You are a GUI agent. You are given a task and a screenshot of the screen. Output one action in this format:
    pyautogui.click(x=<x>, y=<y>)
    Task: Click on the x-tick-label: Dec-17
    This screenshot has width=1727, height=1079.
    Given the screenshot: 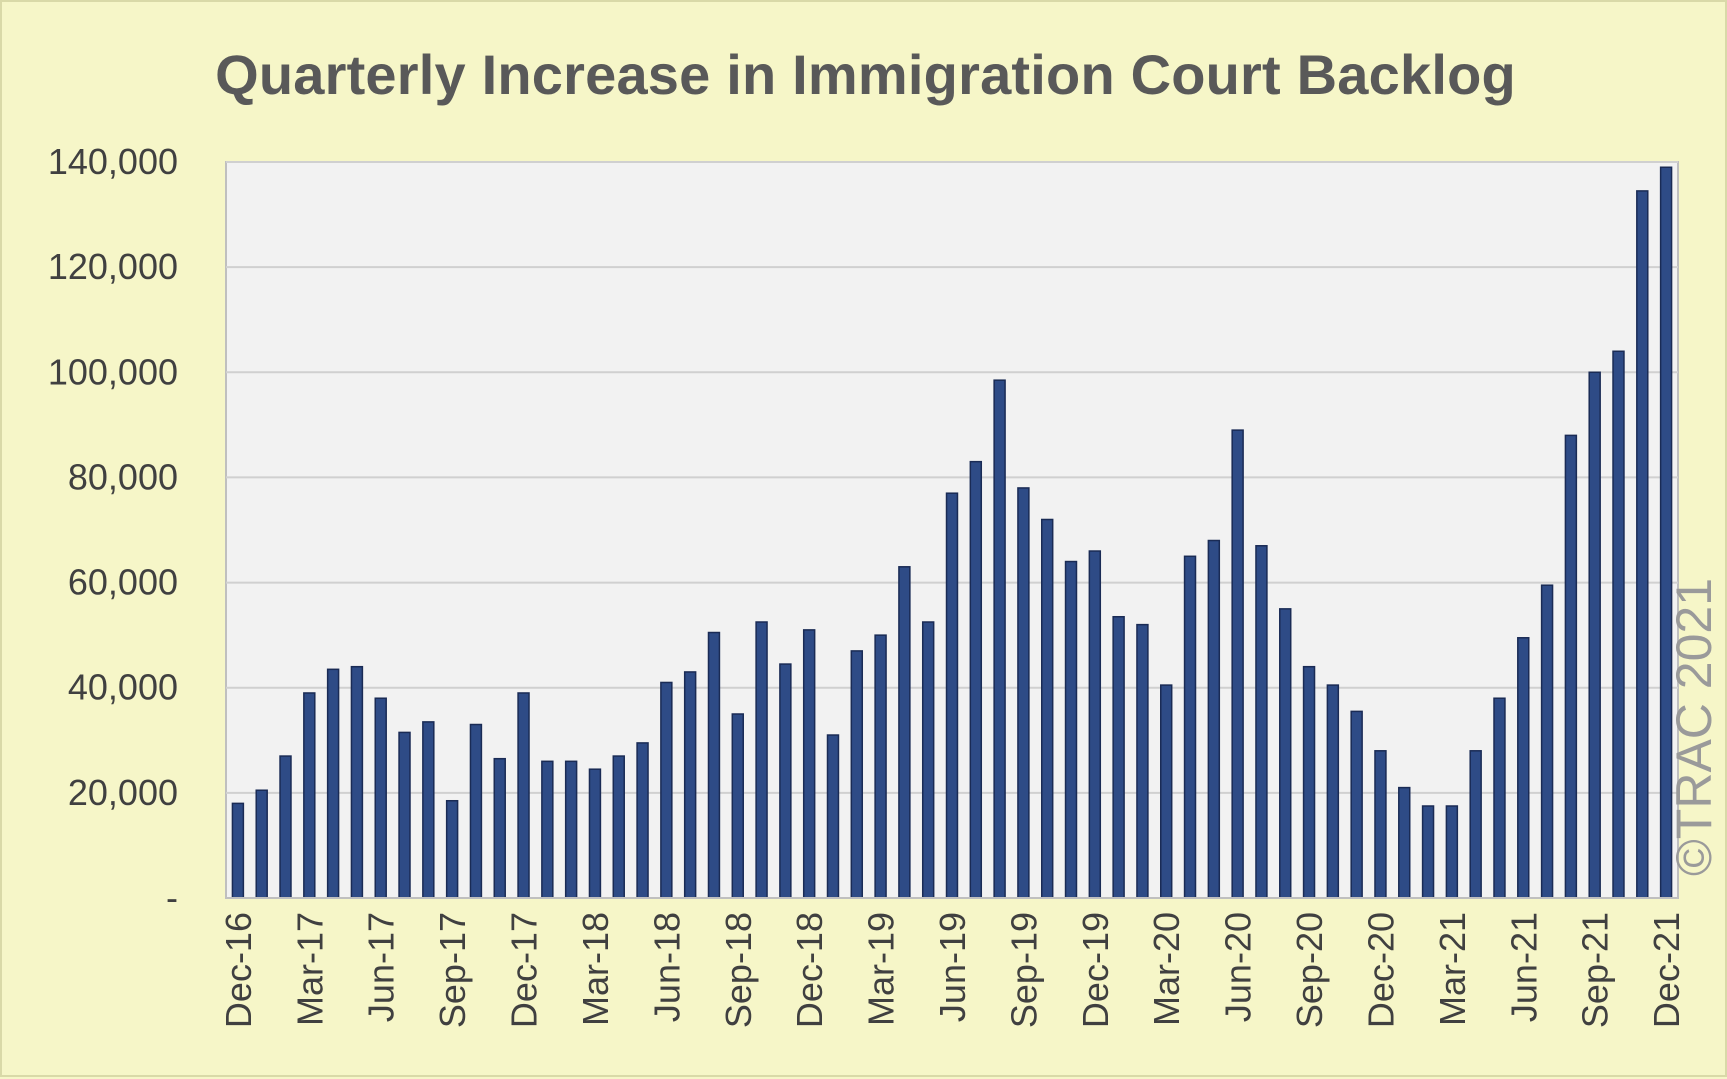 What is the action you would take?
    pyautogui.click(x=524, y=970)
    